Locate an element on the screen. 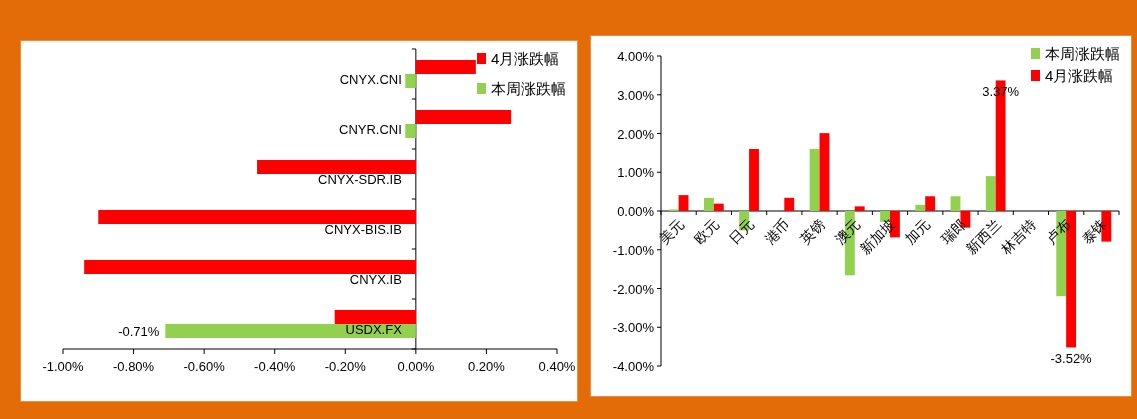 Image resolution: width=1137 pixels, height=419 pixels. y-tick-label: 2.00% is located at coordinates (636, 134).